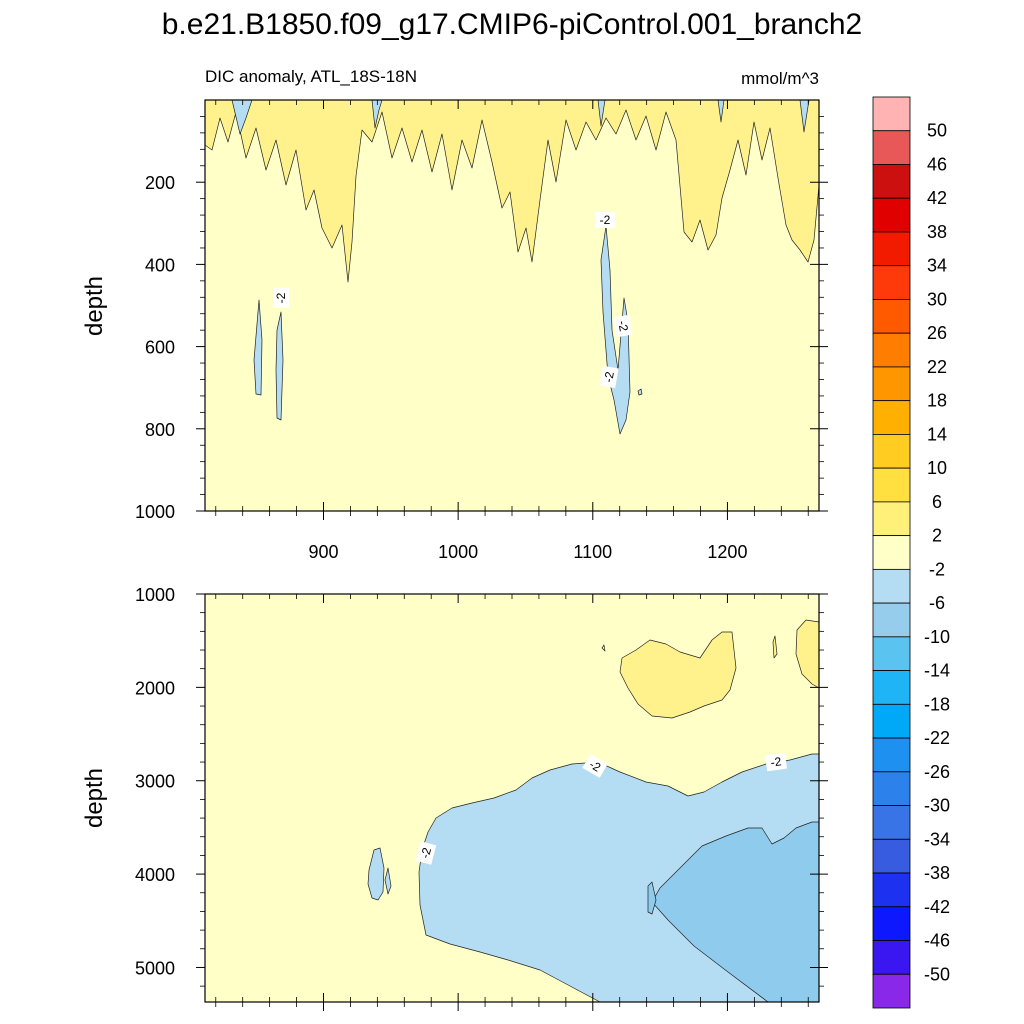 This screenshot has height=1024, width=1024. What do you see at coordinates (160, 183) in the screenshot?
I see `y-tick-label: 200` at bounding box center [160, 183].